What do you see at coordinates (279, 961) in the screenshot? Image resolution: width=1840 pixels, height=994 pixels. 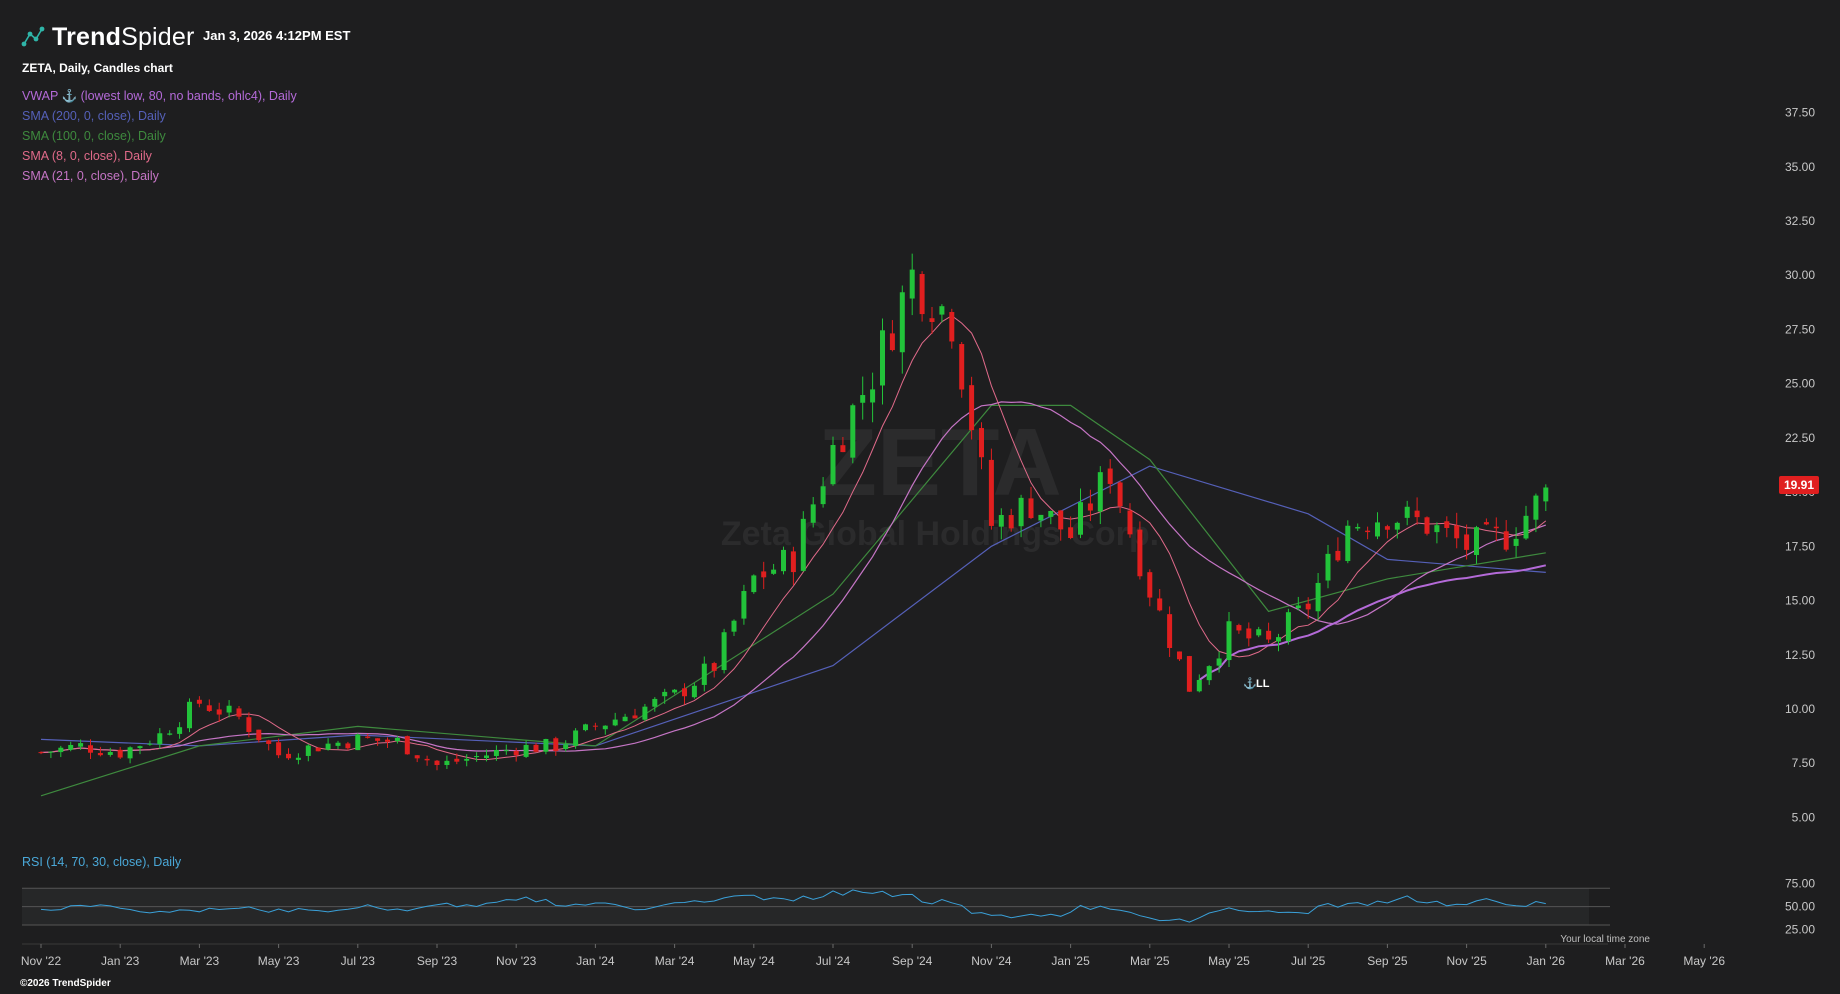 I see `time-tick-label: May '23` at bounding box center [279, 961].